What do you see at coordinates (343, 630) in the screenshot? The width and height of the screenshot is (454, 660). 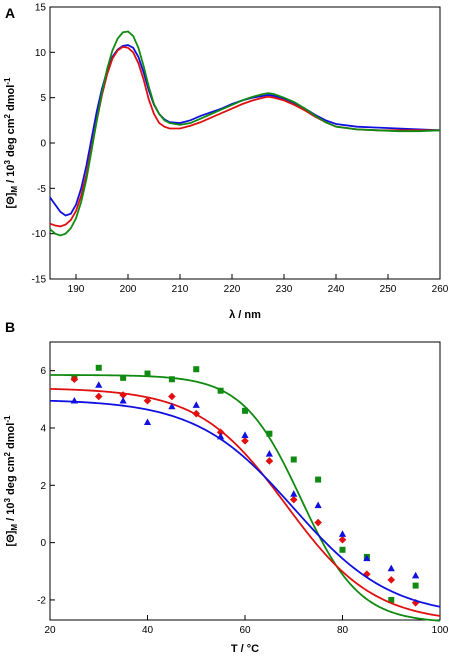 I see `x-tick-label: 80` at bounding box center [343, 630].